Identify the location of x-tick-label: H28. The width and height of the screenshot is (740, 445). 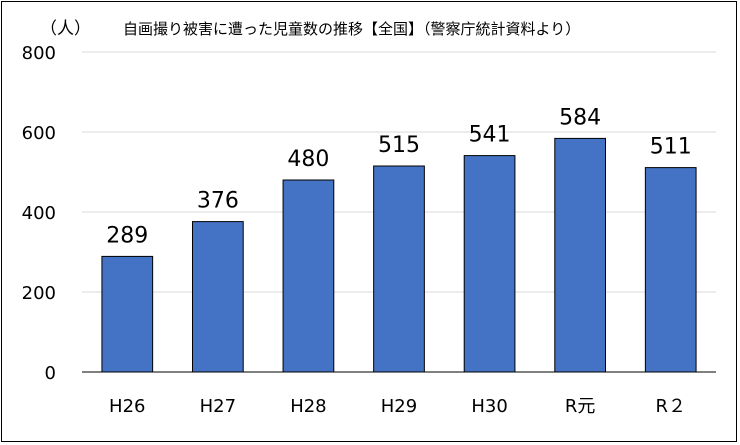
(308, 406).